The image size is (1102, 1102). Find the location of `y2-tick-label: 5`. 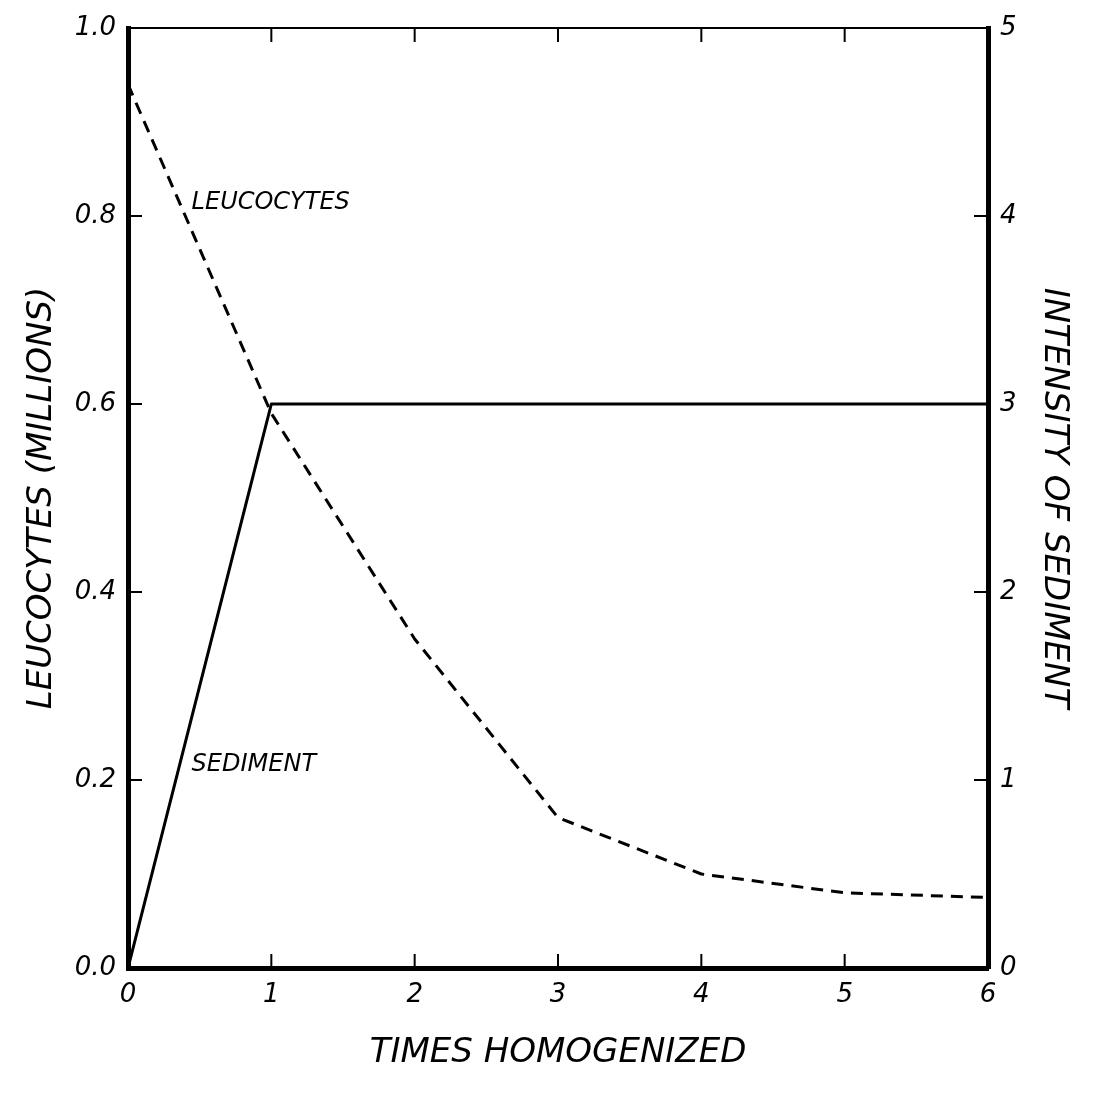

y2-tick-label: 5 is located at coordinates (1008, 25).